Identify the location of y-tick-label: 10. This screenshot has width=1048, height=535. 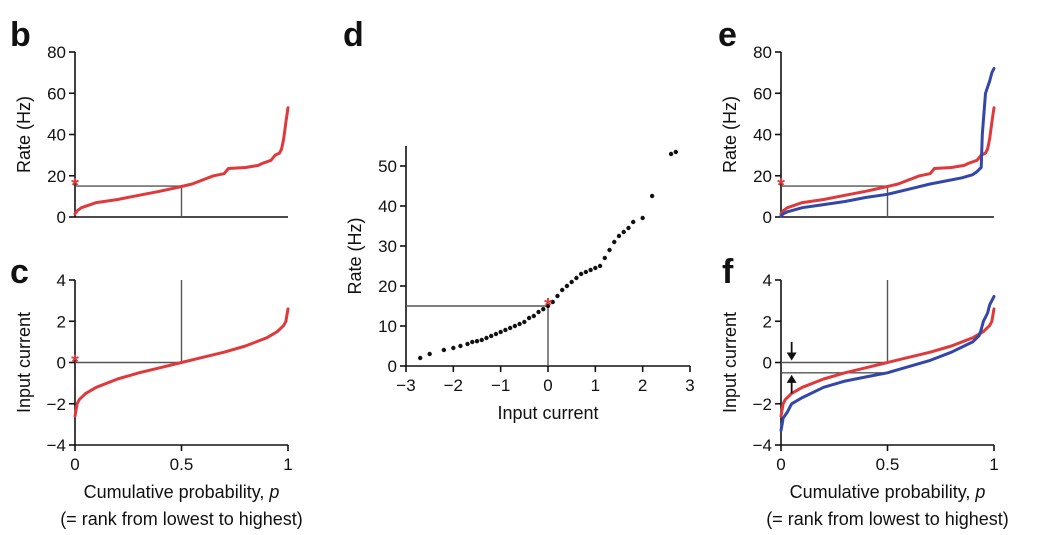
(387, 326).